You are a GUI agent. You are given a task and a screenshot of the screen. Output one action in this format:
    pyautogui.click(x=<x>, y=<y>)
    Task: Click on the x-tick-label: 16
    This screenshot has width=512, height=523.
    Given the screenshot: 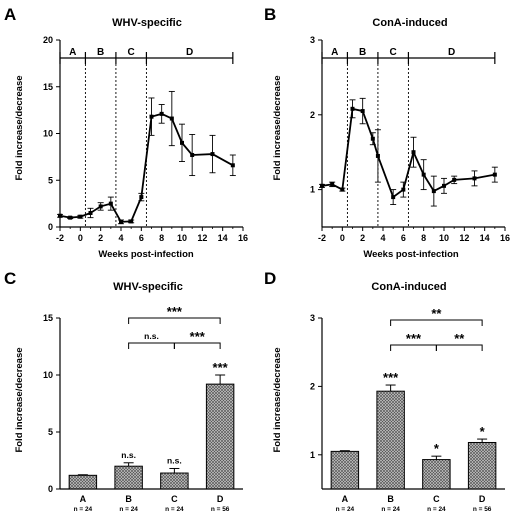 What is the action you would take?
    pyautogui.click(x=505, y=238)
    